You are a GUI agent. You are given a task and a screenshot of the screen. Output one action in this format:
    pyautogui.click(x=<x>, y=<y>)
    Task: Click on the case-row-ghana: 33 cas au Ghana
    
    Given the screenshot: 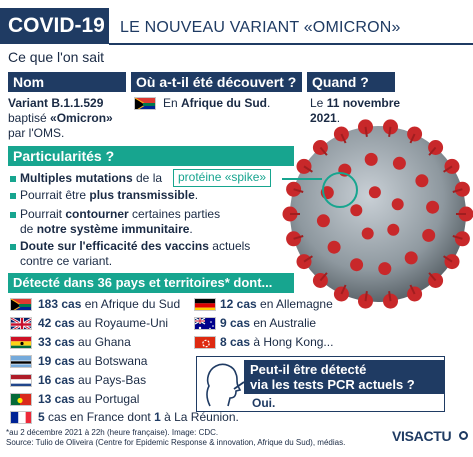 What is the action you would take?
    pyautogui.click(x=84, y=342)
    